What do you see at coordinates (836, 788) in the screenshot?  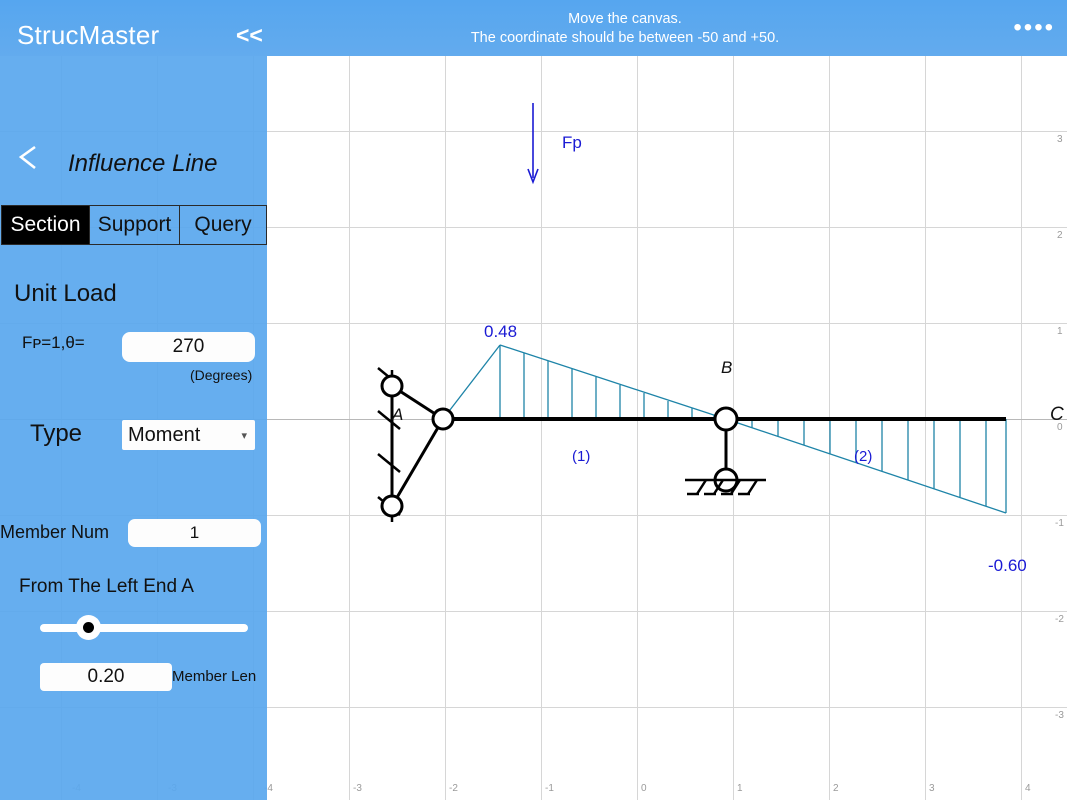 I see `x-tick-label: 2` at bounding box center [836, 788].